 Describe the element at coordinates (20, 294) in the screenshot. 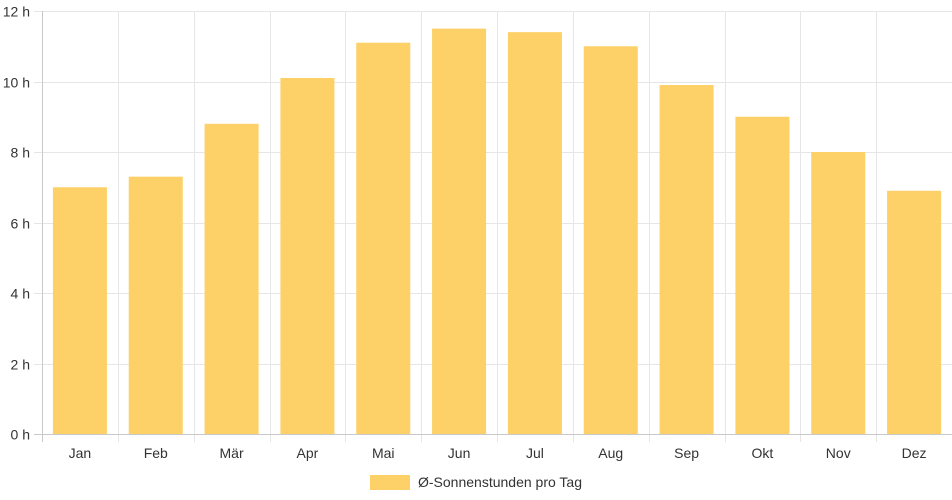

I see `y-tick-label: 4 h` at that location.